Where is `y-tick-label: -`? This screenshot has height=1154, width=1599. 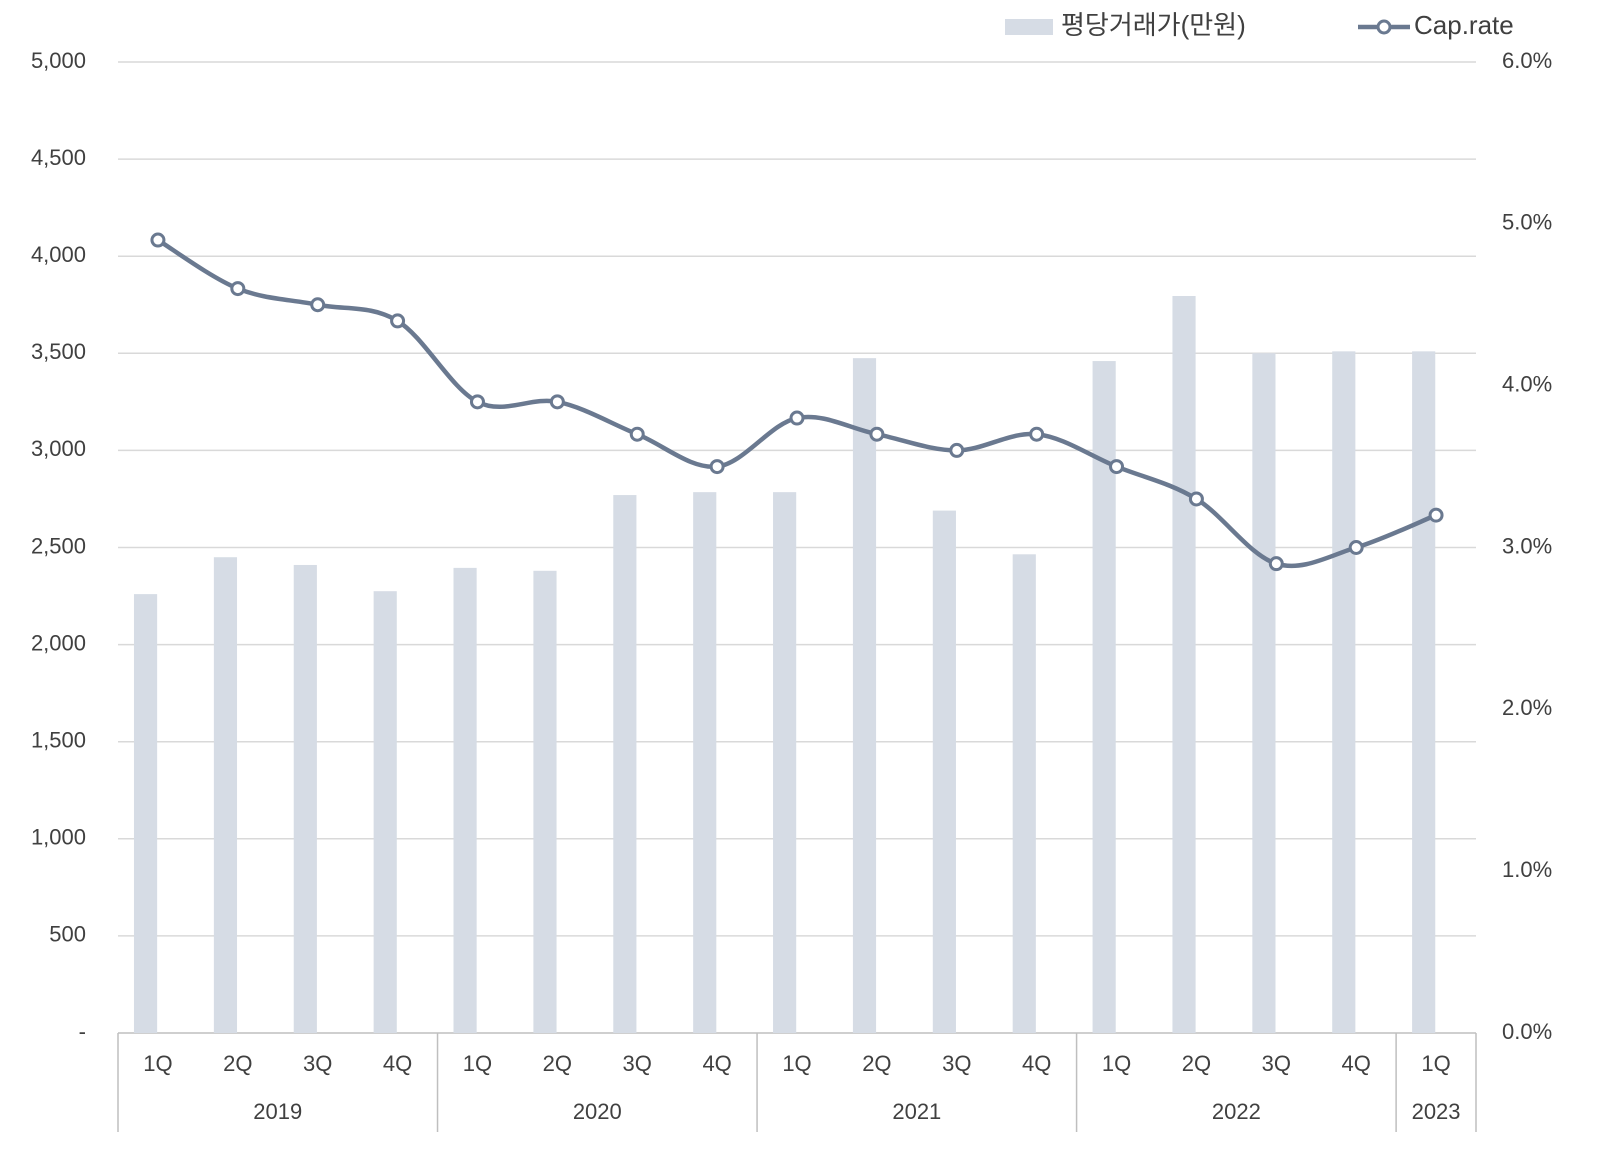
y-tick-label: - is located at coordinates (82, 1031).